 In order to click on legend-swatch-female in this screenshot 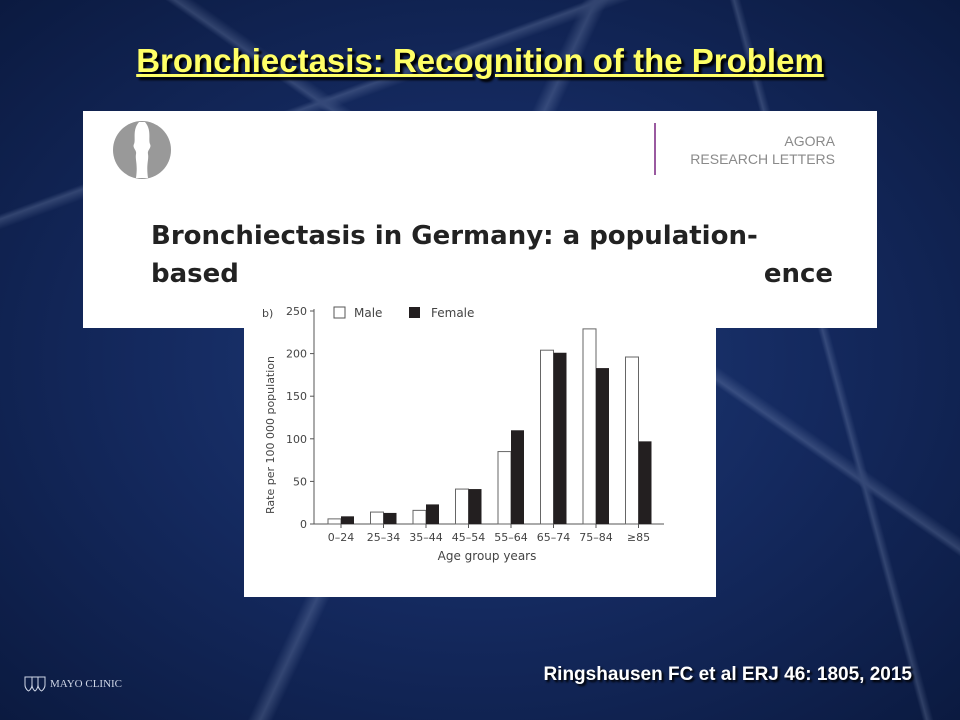, I will do `click(414, 312)`.